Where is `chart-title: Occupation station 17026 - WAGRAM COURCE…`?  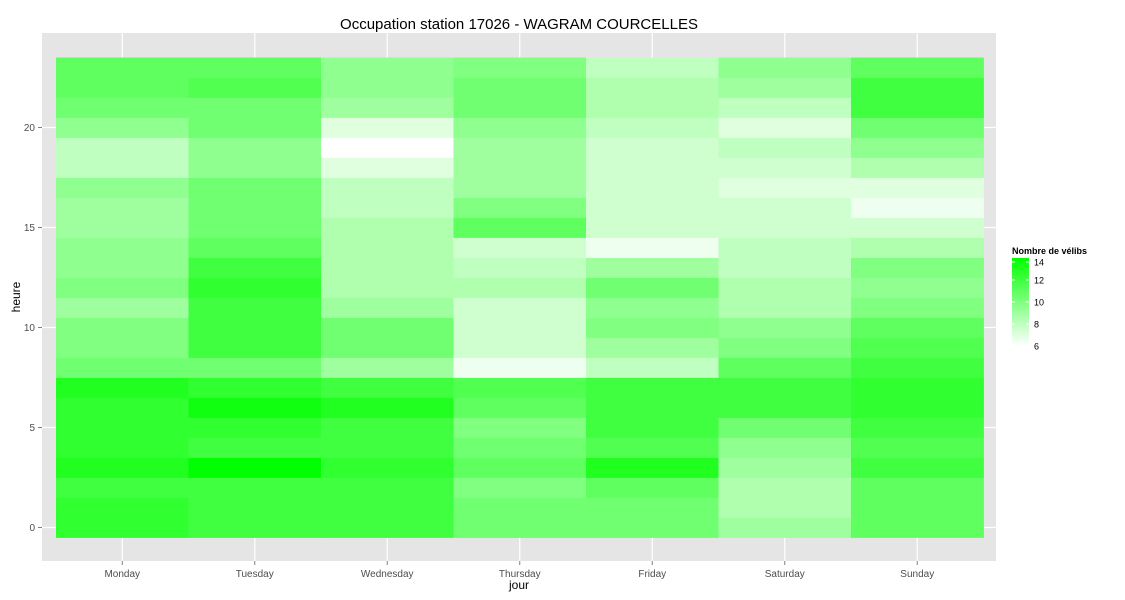
chart-title: Occupation station 17026 - WAGRAM COURCE… is located at coordinates (519, 24).